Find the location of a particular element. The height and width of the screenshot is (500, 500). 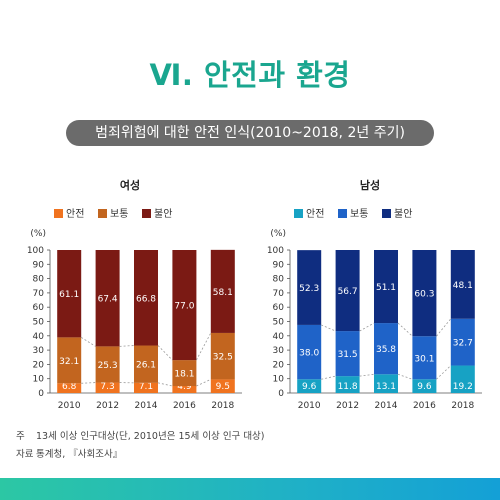

bar-data-label: 6.8 is located at coordinates (69, 387).